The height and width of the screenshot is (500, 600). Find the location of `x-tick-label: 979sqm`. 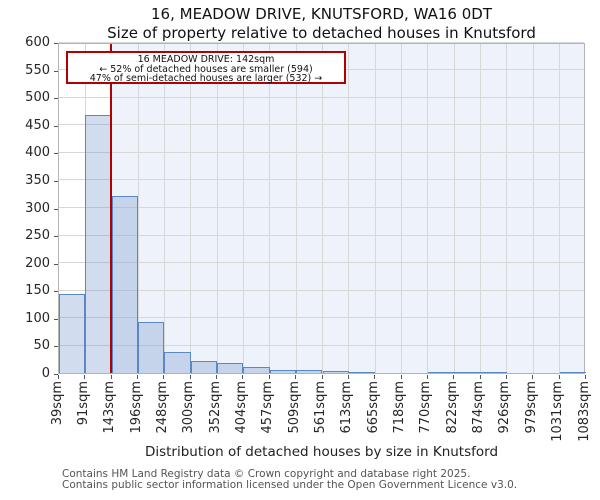

x-tick-label: 979sqm is located at coordinates (531, 407).